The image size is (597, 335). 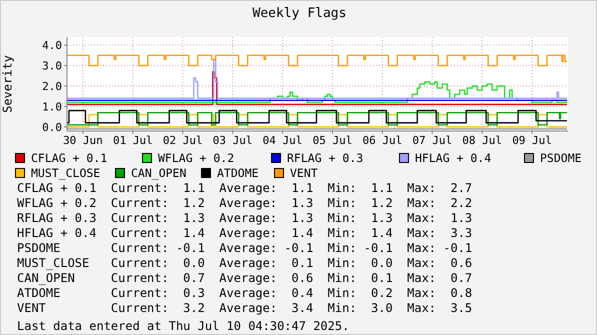 What do you see at coordinates (196, 157) in the screenshot?
I see `legend-label: WFLAG + 0.2` at bounding box center [196, 157].